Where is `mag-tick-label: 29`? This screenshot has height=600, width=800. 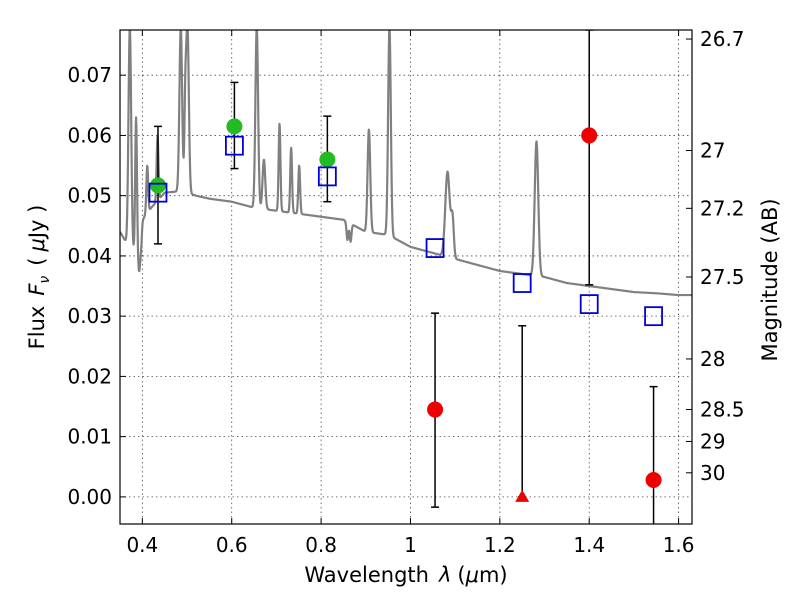
mag-tick-label: 29 is located at coordinates (712, 441).